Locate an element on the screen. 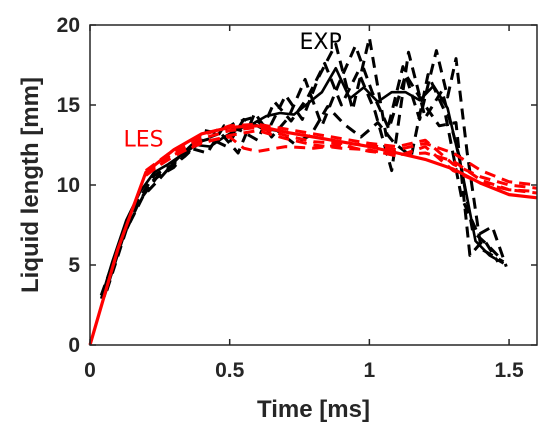 This screenshot has height=435, width=550. x-axis-label: Time [ms] is located at coordinates (313, 409).